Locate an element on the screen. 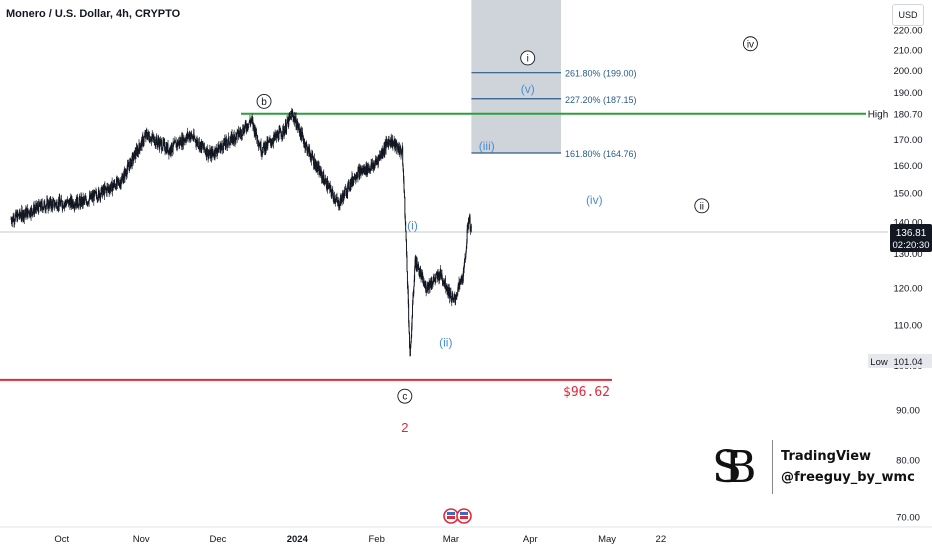  price-tick-label: 200.00 is located at coordinates (907, 71).